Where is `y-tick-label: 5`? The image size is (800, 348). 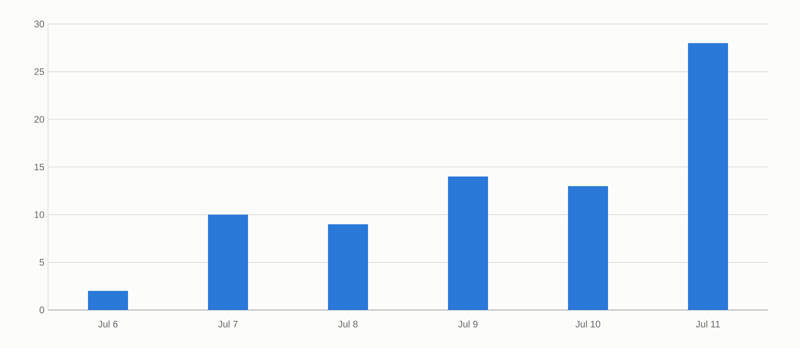 y-tick-label: 5 is located at coordinates (42, 262).